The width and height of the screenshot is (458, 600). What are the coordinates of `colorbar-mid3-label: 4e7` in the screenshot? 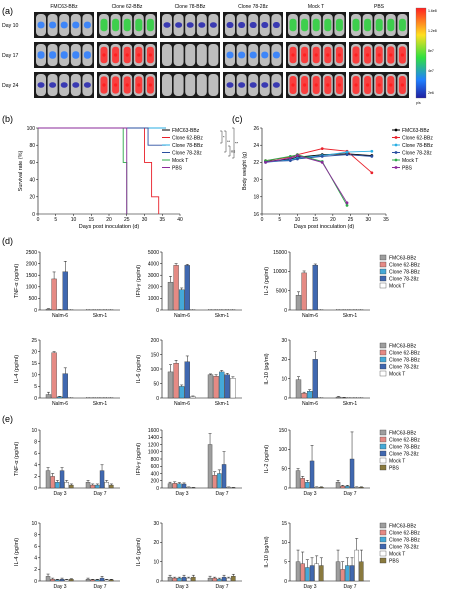 It's located at (431, 71).